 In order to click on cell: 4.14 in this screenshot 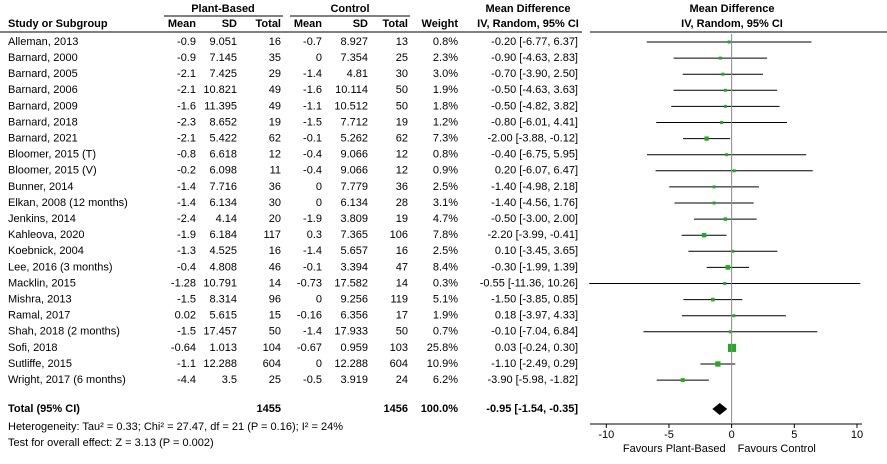, I will do `click(226, 219)`.